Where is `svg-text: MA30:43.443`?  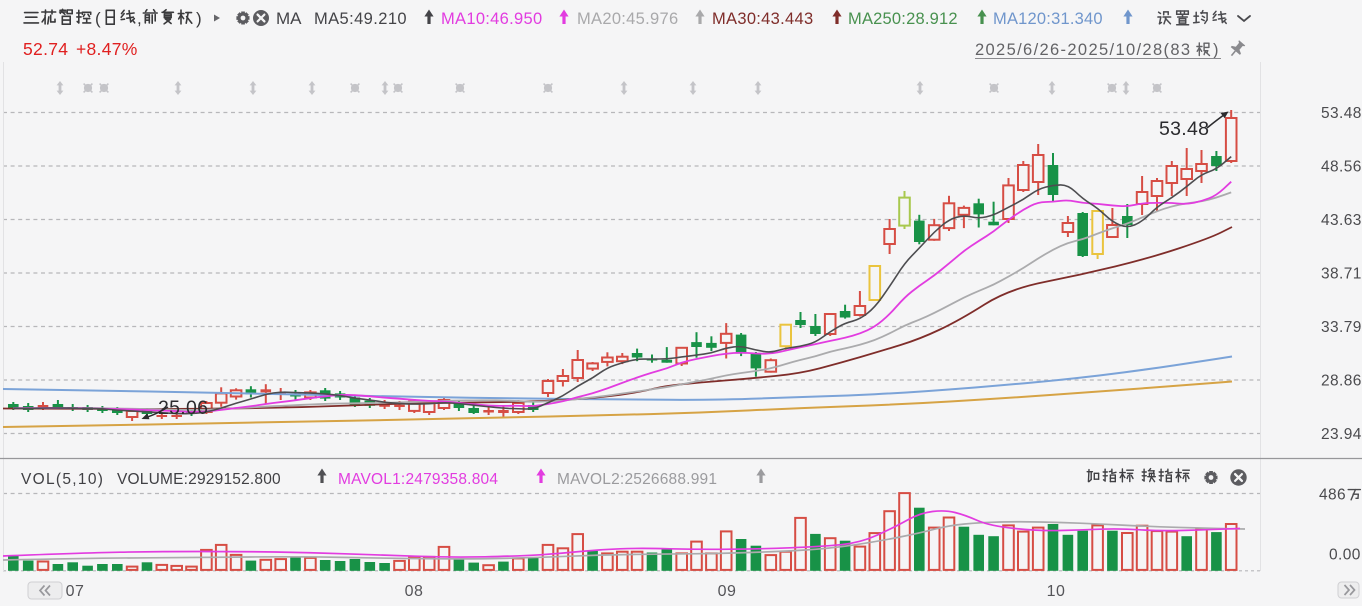 svg-text: MA30:43.443 is located at coordinates (762, 19).